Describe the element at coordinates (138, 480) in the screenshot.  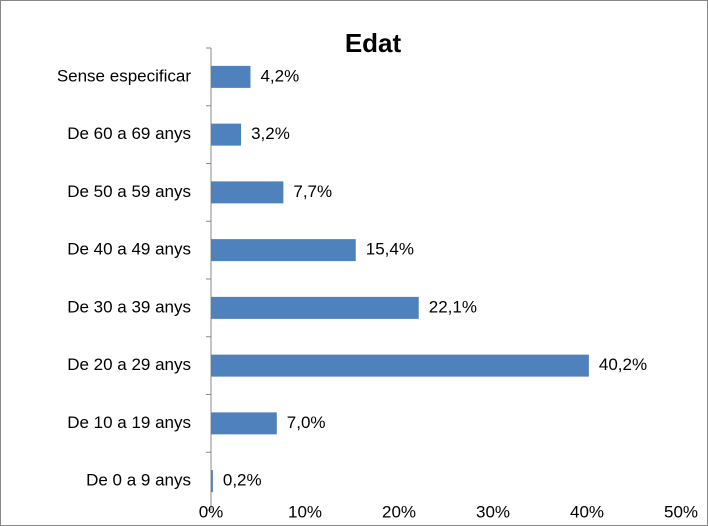
I see `y-tick-label: De 0 a 9 anys` at that location.